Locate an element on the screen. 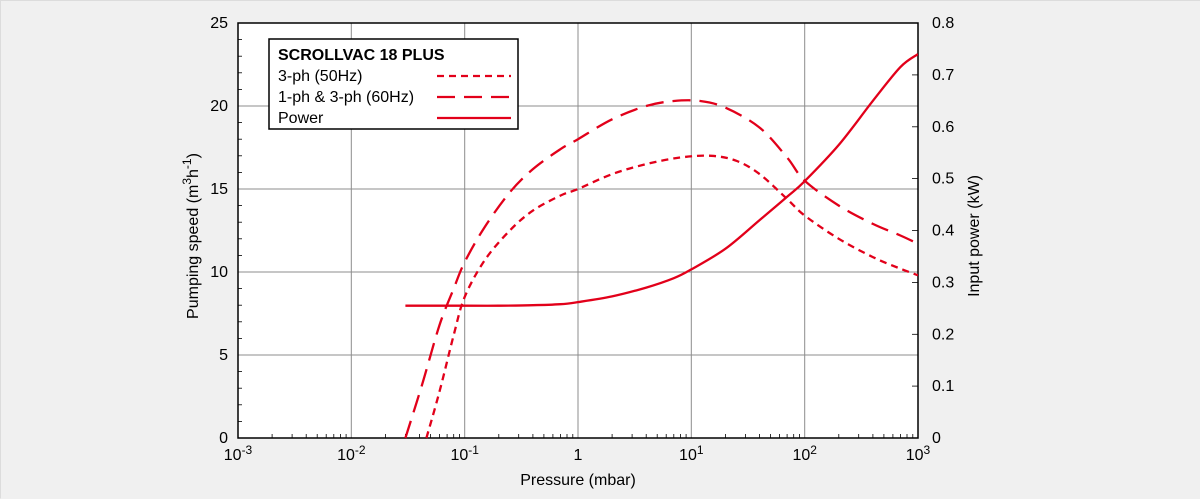  y-left-tick-label: 25 is located at coordinates (219, 23).